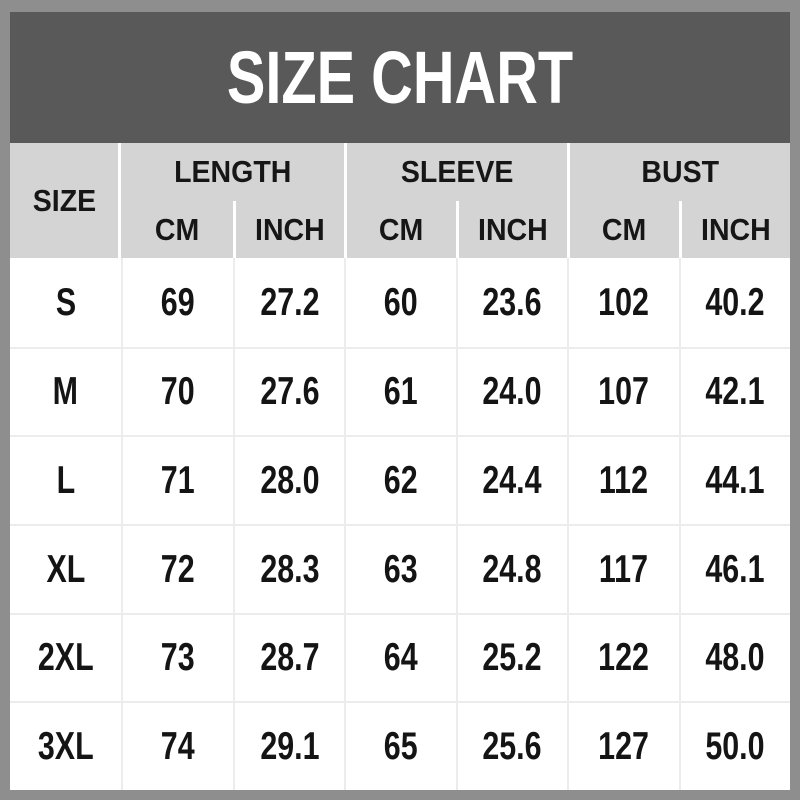 The image size is (800, 800). Describe the element at coordinates (288, 746) in the screenshot. I see `cell-length-inch: 29.1` at that location.